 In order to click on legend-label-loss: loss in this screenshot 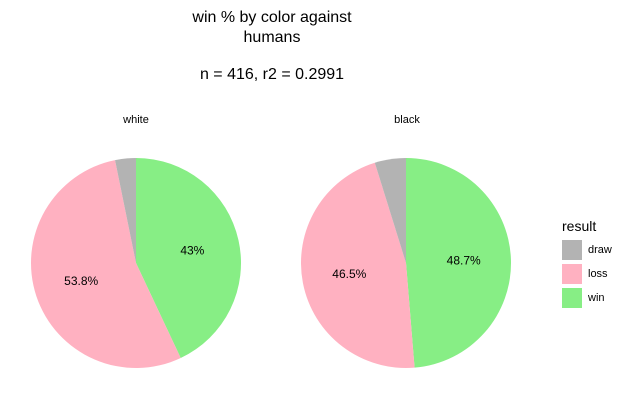, I will do `click(598, 274)`.